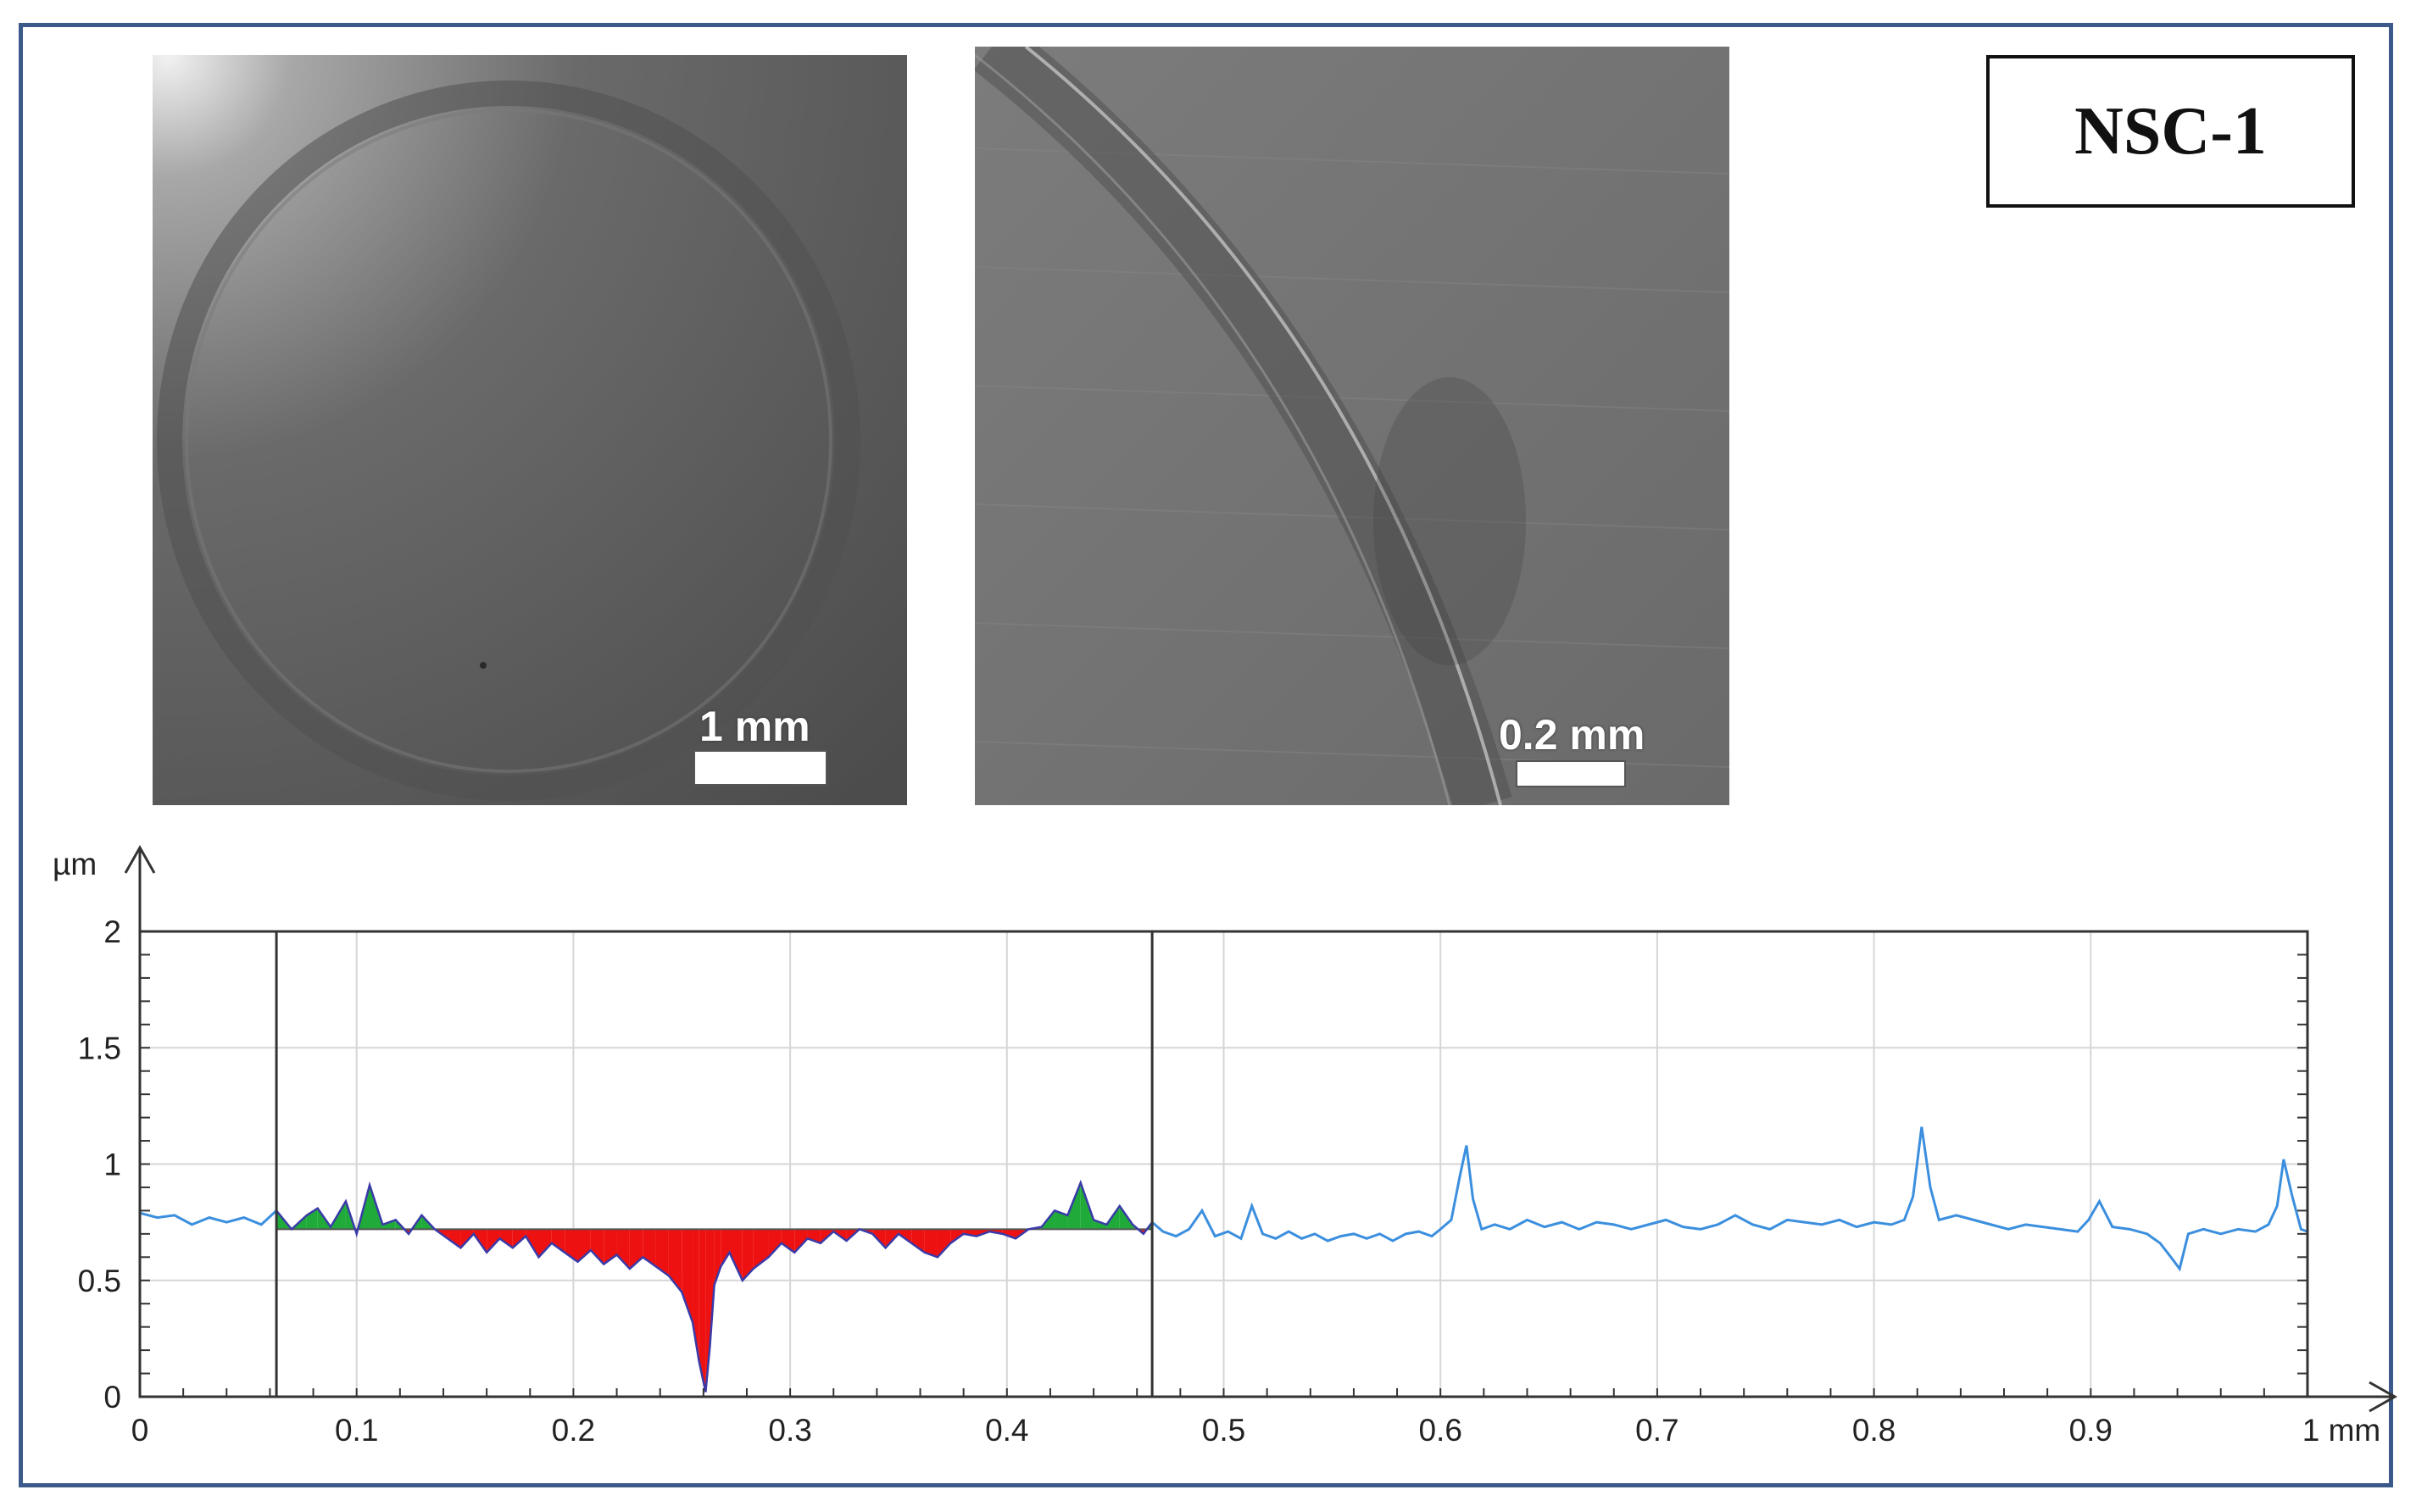 This screenshot has width=2416, height=1512. What do you see at coordinates (1572, 735) in the screenshot?
I see `scale-label-detail: 0.2 mm` at bounding box center [1572, 735].